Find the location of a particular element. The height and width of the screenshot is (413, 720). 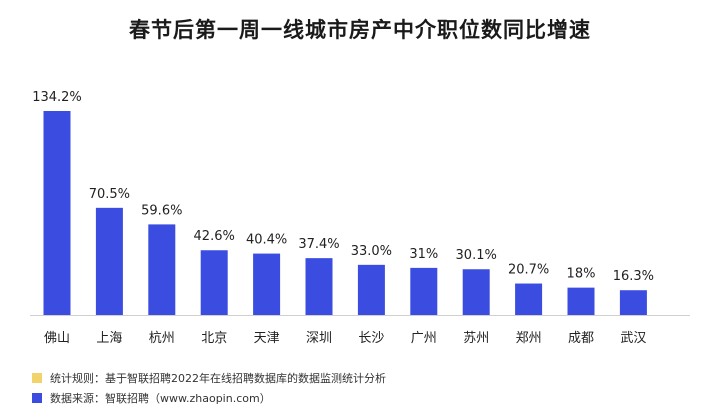

bar-北京 is located at coordinates (214, 282).